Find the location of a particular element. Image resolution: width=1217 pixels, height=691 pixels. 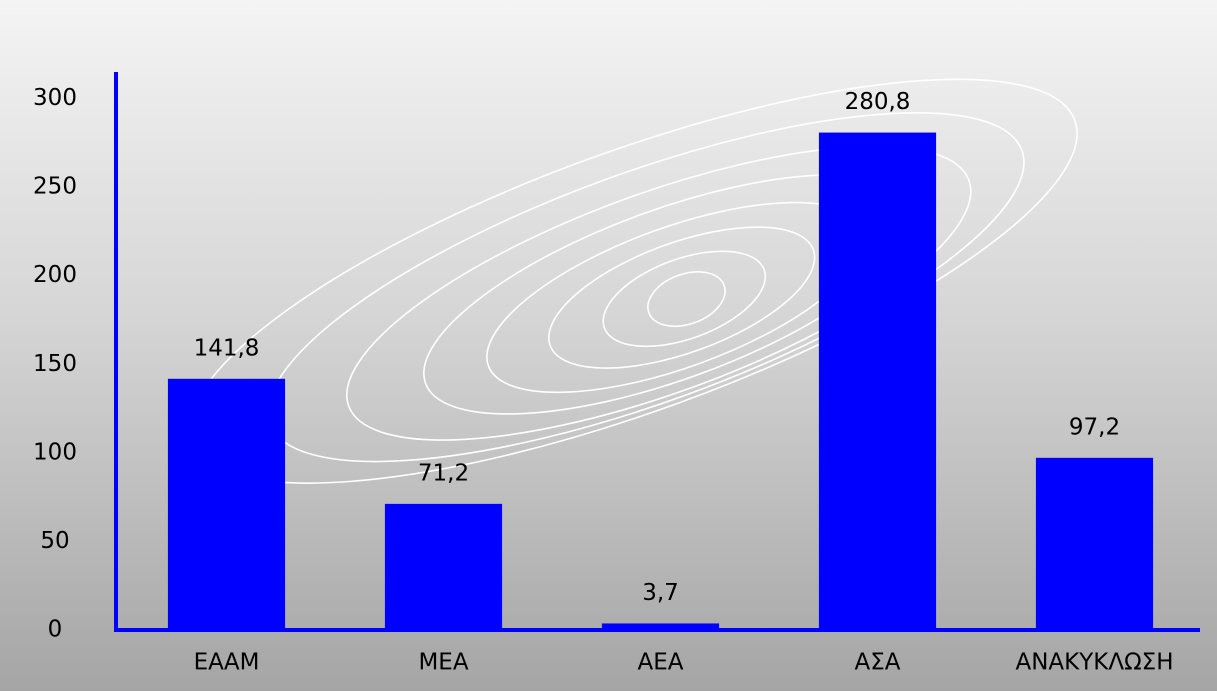

y-tick-label: 150 is located at coordinates (55, 364).